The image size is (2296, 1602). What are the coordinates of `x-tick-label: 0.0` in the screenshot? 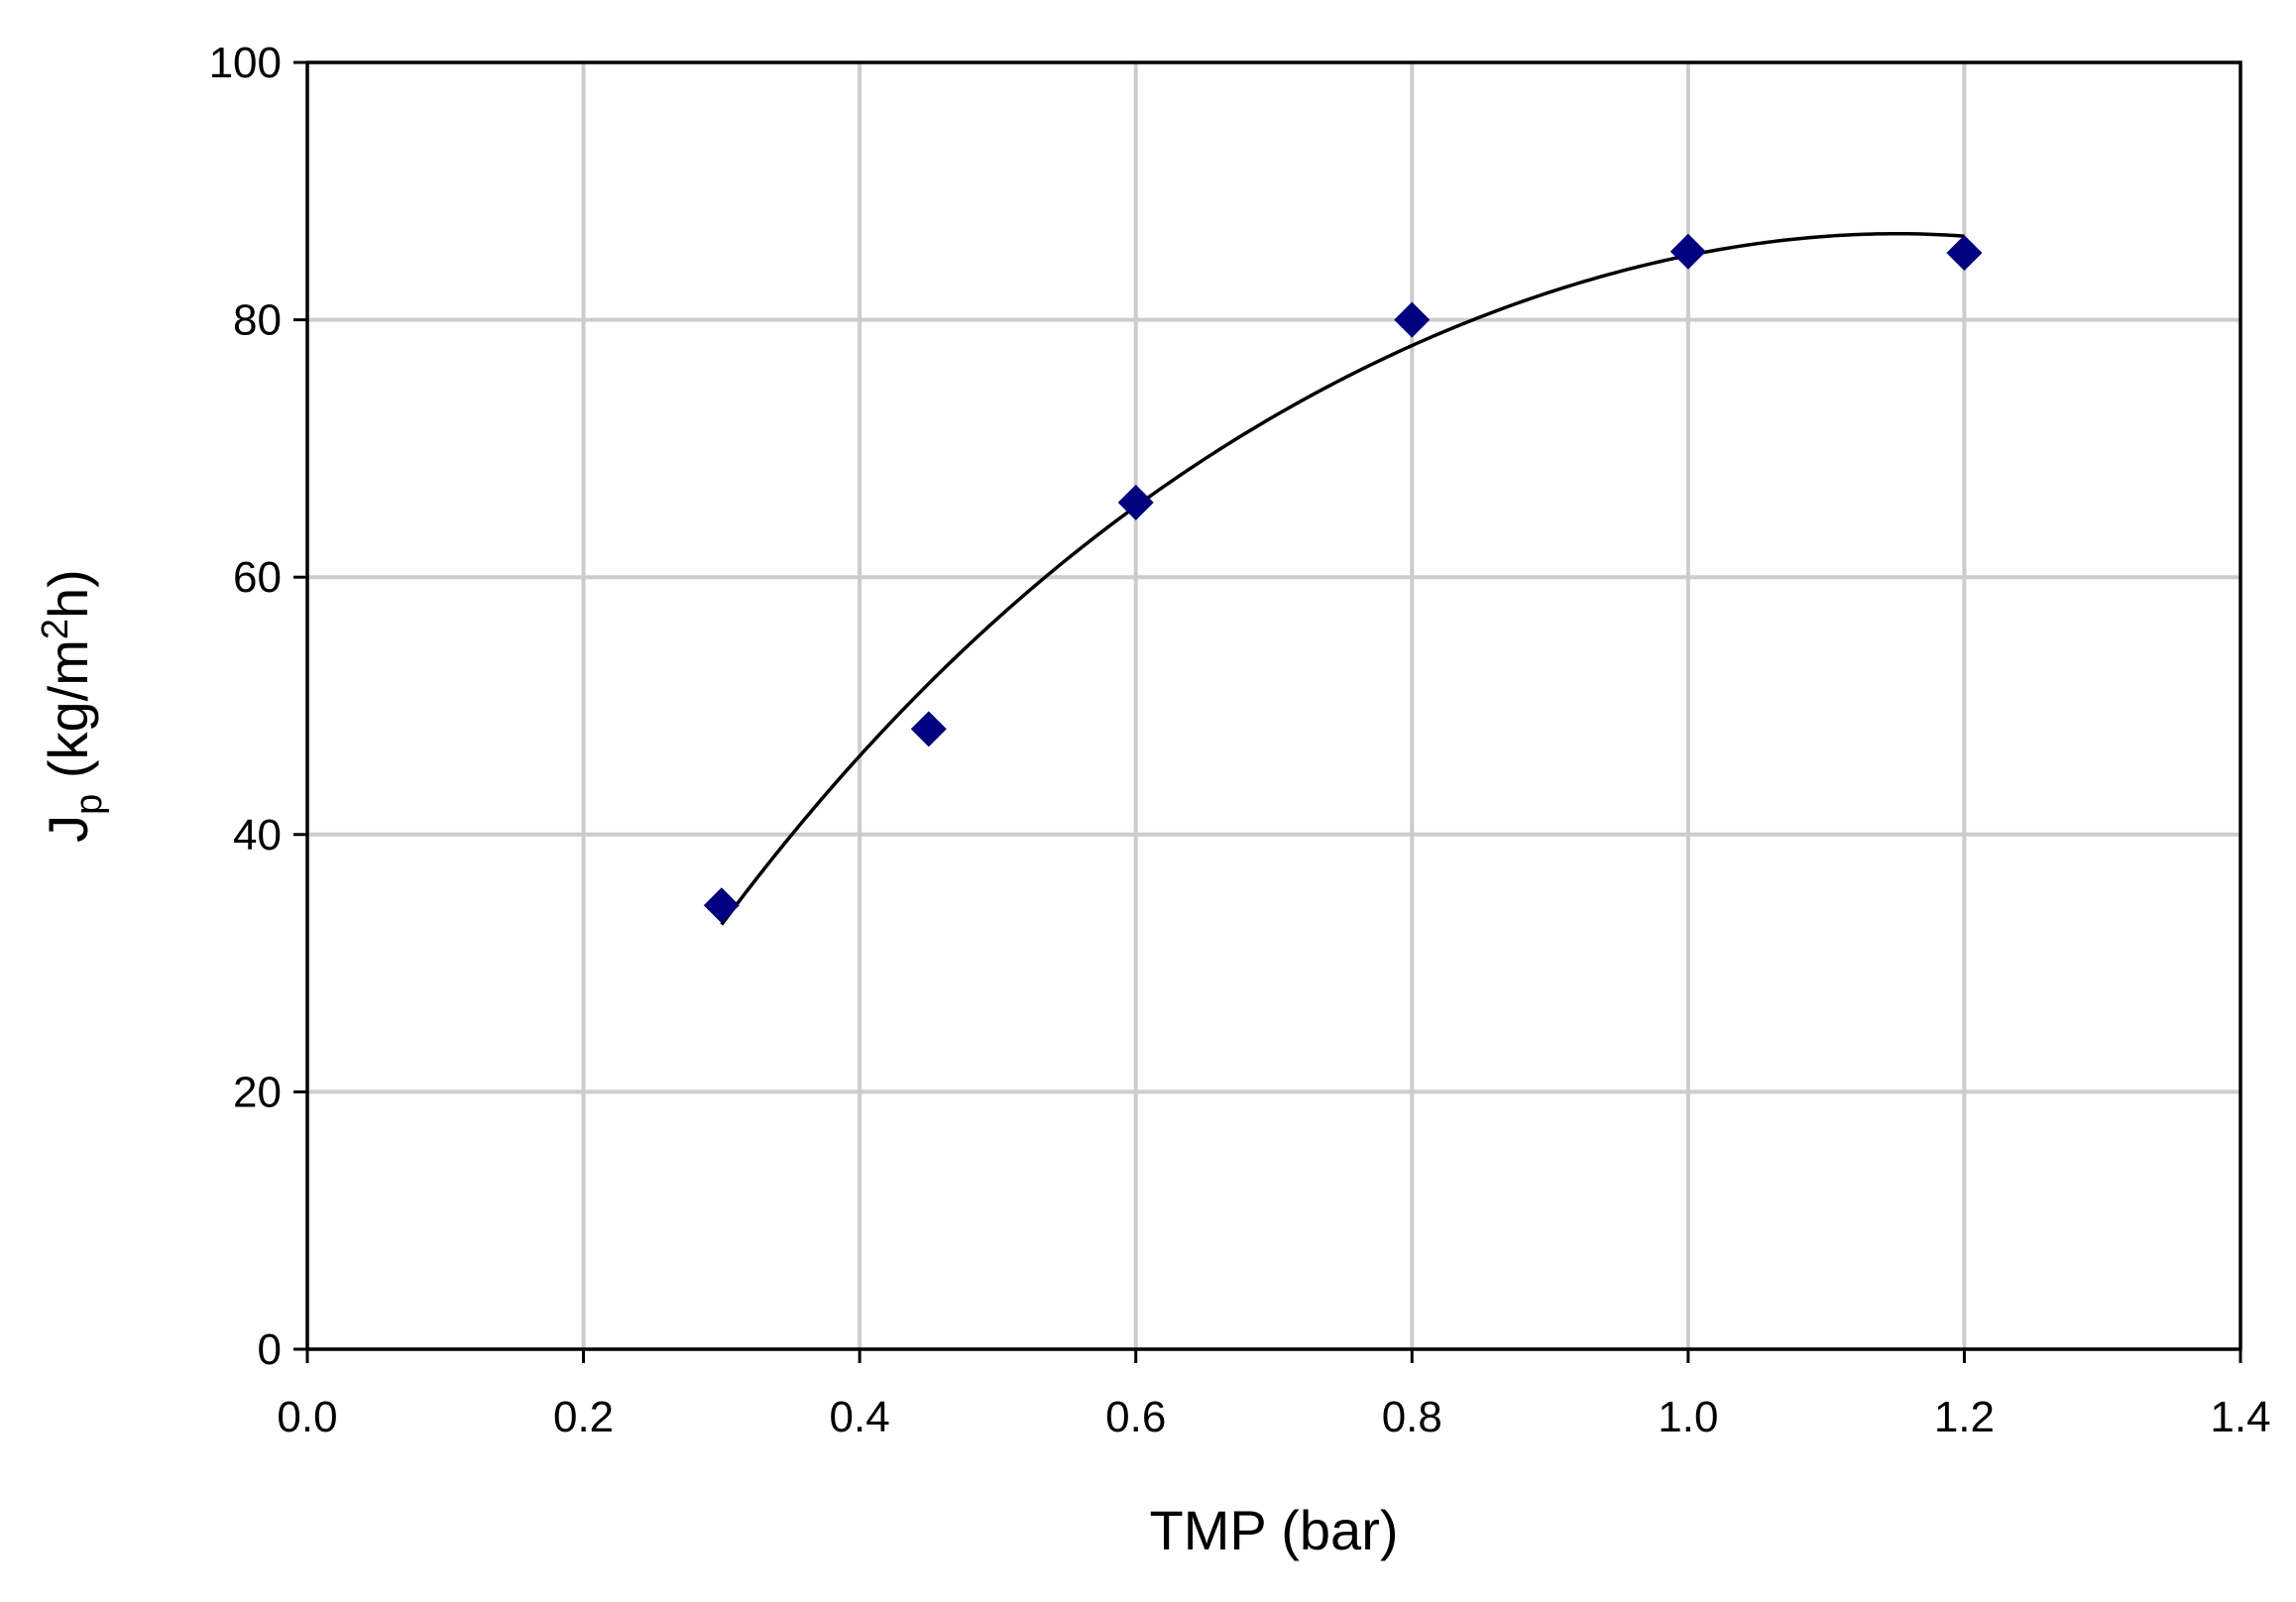 It's located at (307, 1417).